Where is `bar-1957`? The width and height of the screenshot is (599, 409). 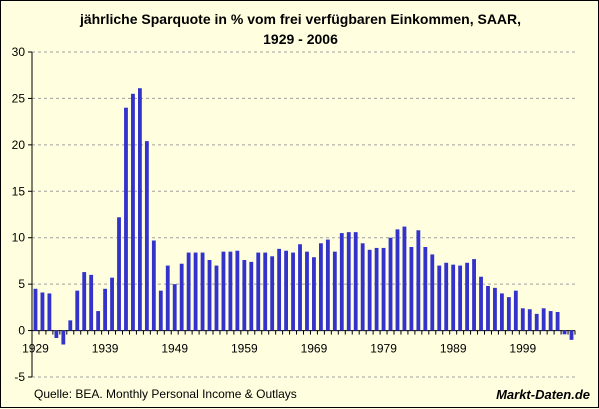
bar-1957 is located at coordinates (230, 291).